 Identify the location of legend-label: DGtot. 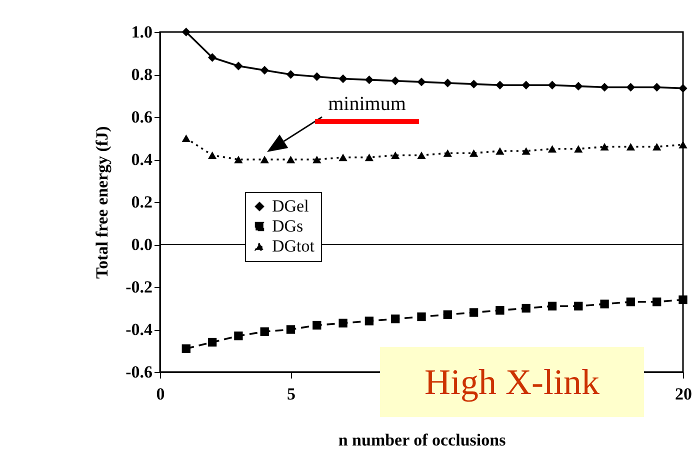
(293, 246).